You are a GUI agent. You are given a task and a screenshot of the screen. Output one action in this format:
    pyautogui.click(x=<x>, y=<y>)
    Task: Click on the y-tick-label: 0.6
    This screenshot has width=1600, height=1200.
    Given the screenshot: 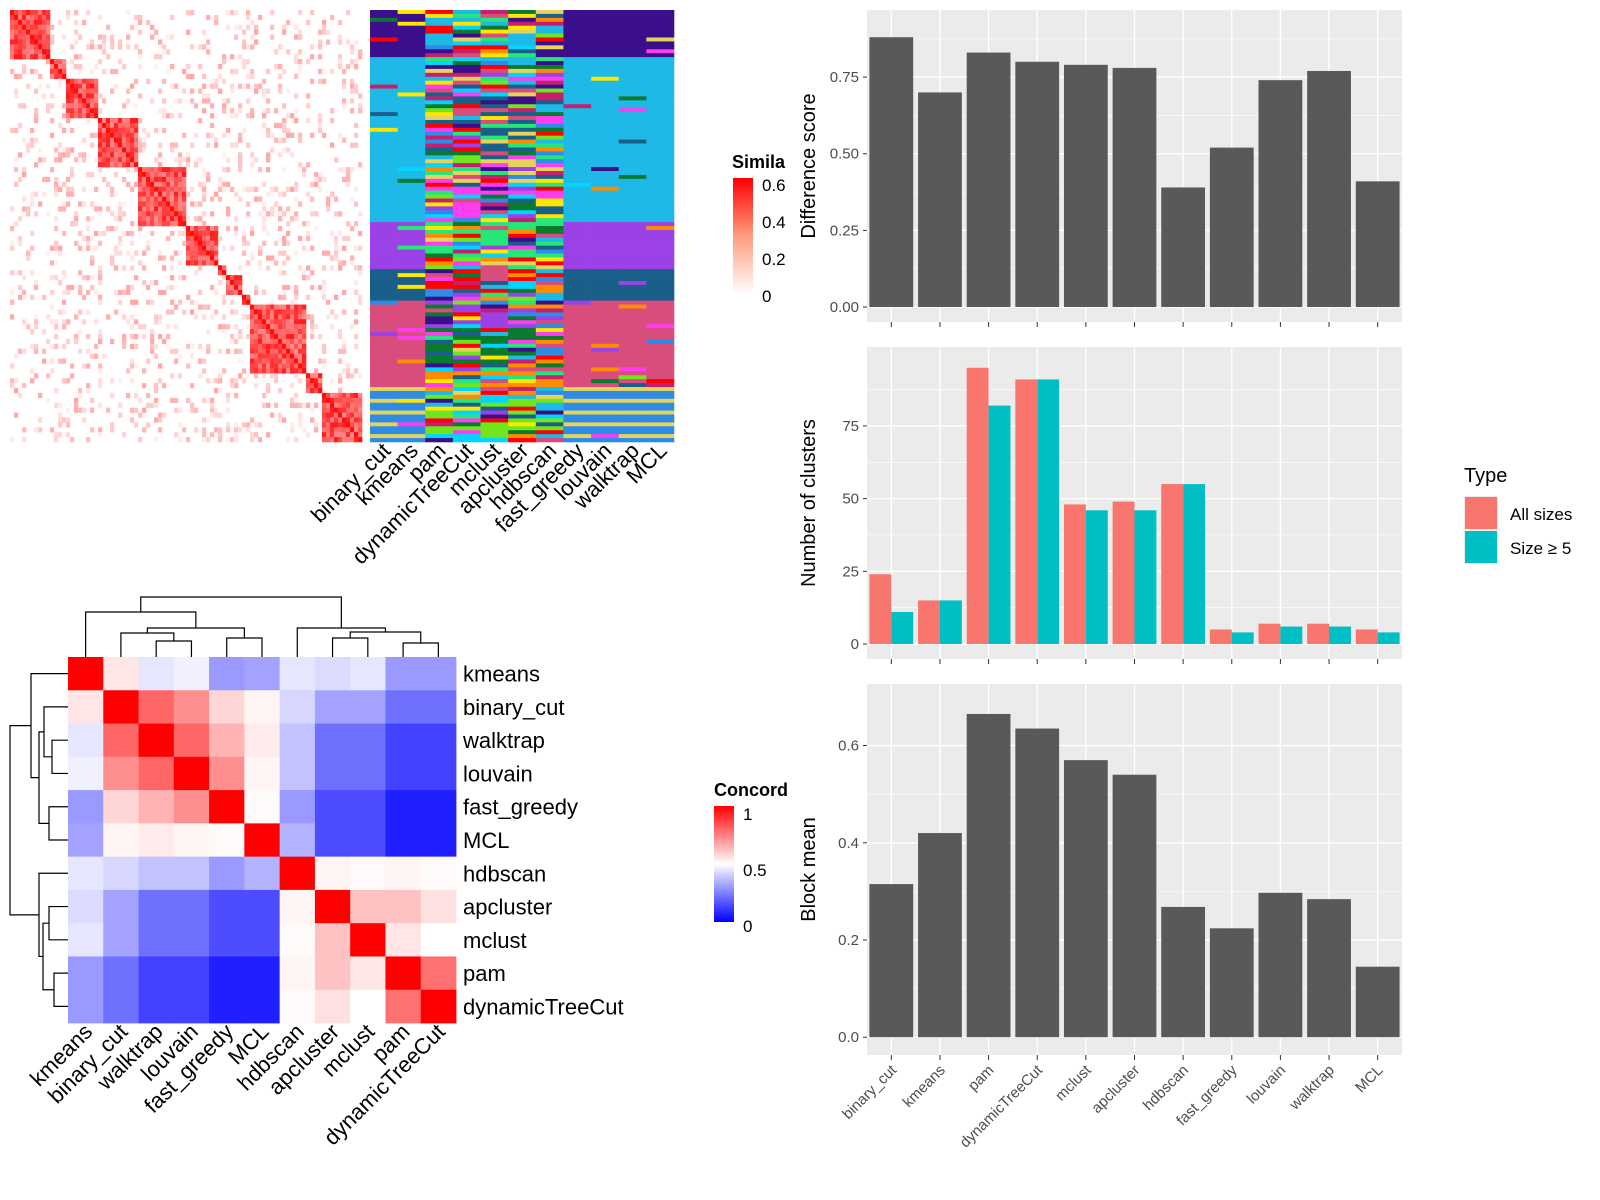 What is the action you would take?
    pyautogui.click(x=848, y=746)
    